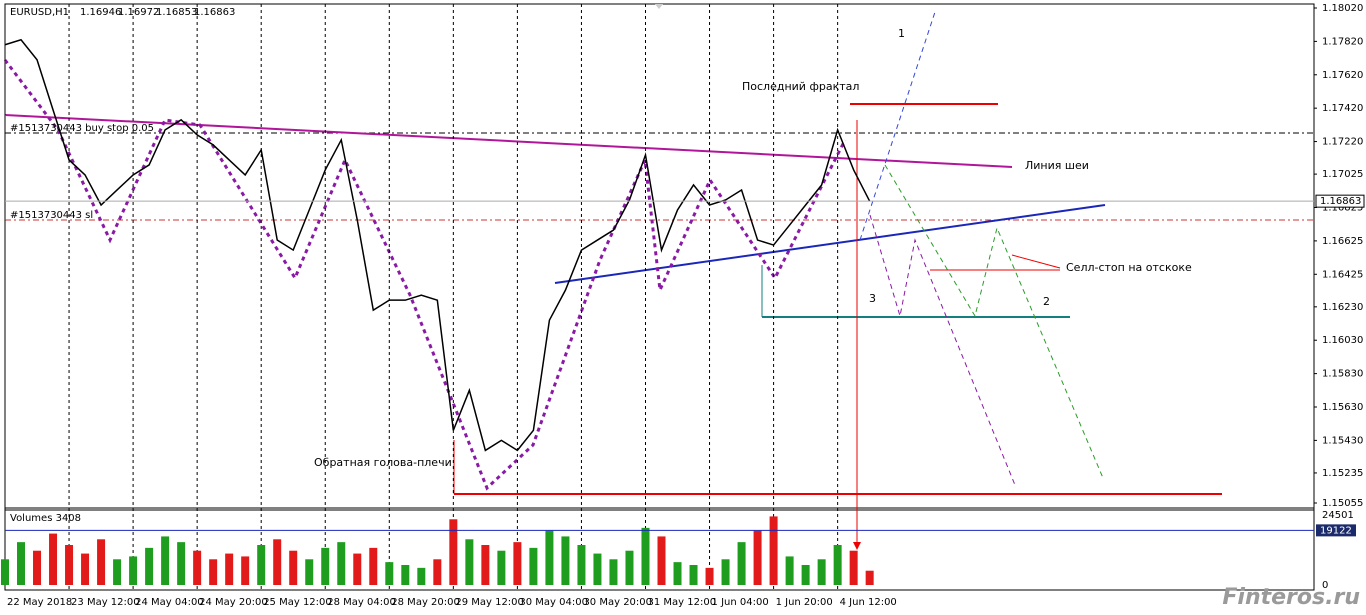 This screenshot has height=615, width=1366. I want to click on high: 1.16972, so click(138, 12).